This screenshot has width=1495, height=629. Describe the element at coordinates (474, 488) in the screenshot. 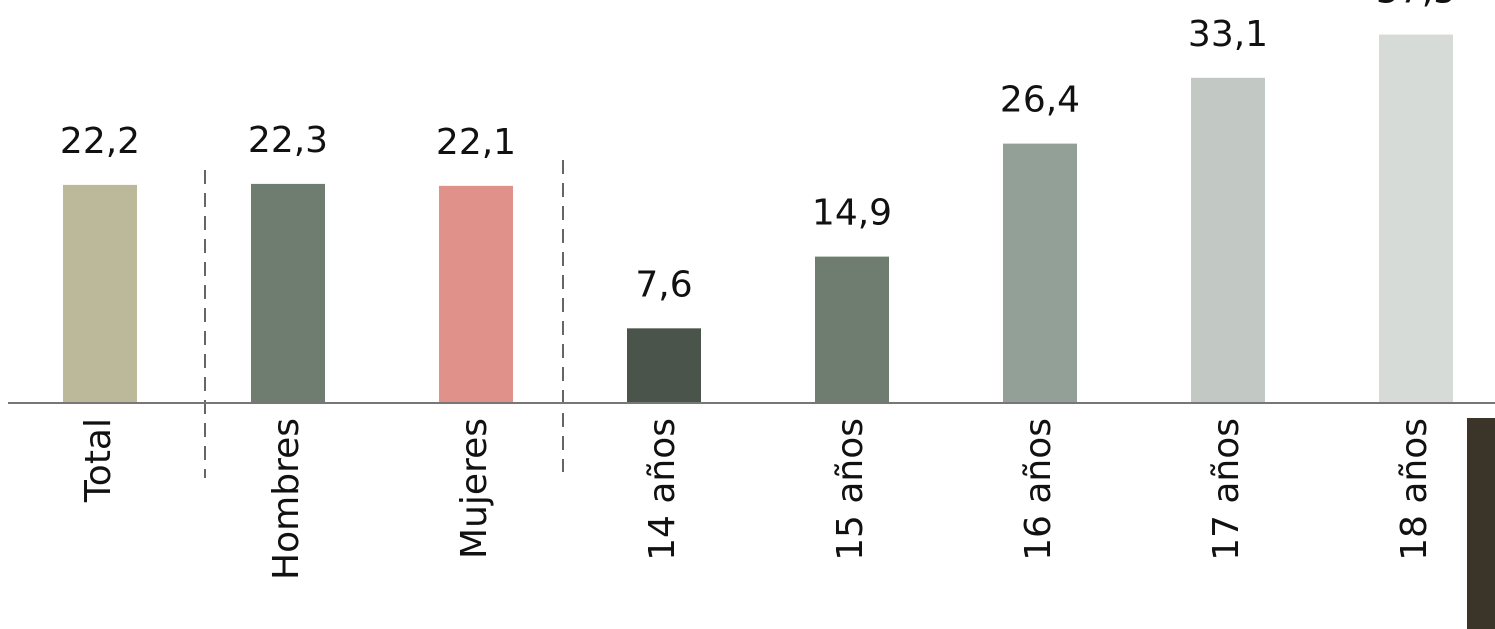

I see `x-tick-label: Mujeres` at that location.